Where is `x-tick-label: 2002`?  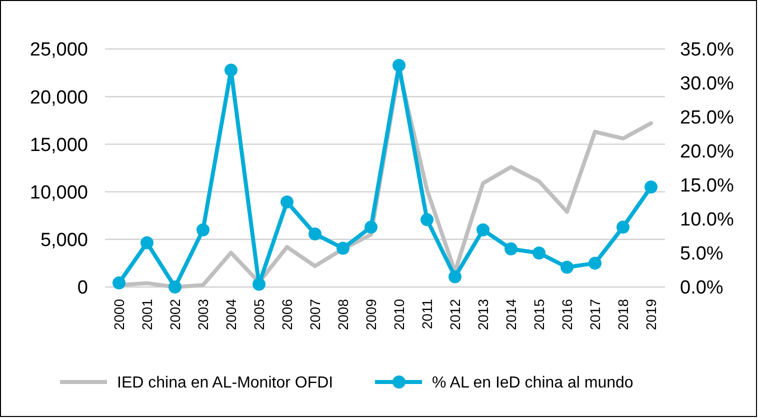
x-tick-label: 2002 is located at coordinates (175, 314).